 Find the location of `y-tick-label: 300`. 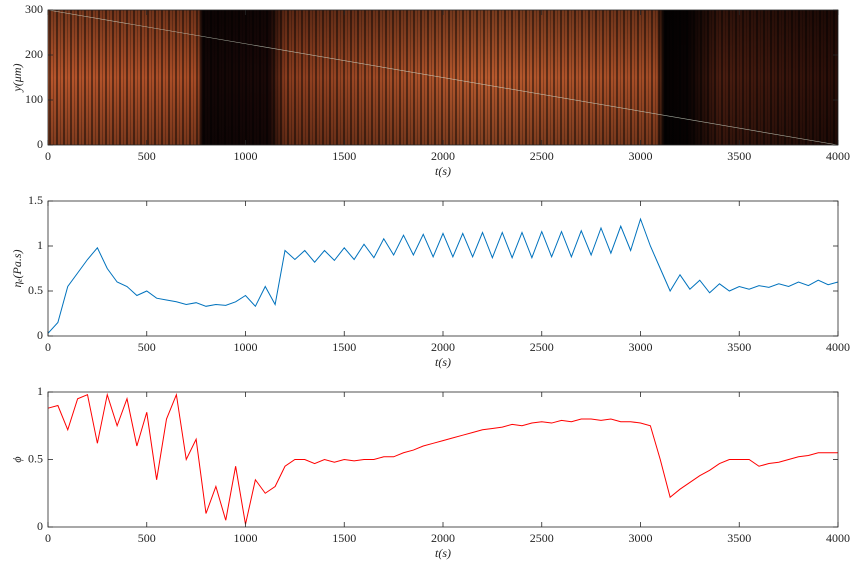

y-tick-label: 300 is located at coordinates (34, 9).